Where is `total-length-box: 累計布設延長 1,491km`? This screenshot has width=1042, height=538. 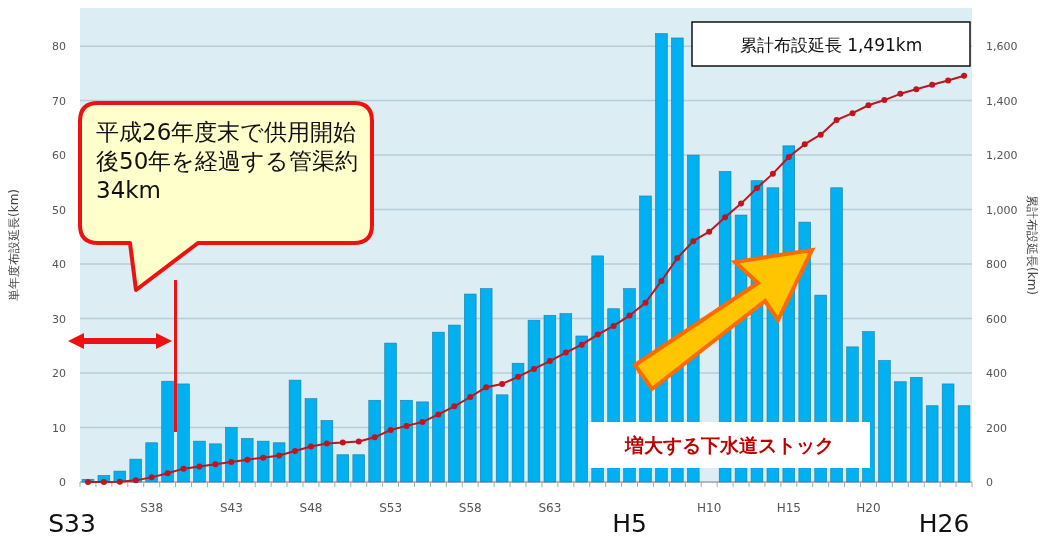
total-length-box: 累計布設延長 1,491km is located at coordinates (831, 44).